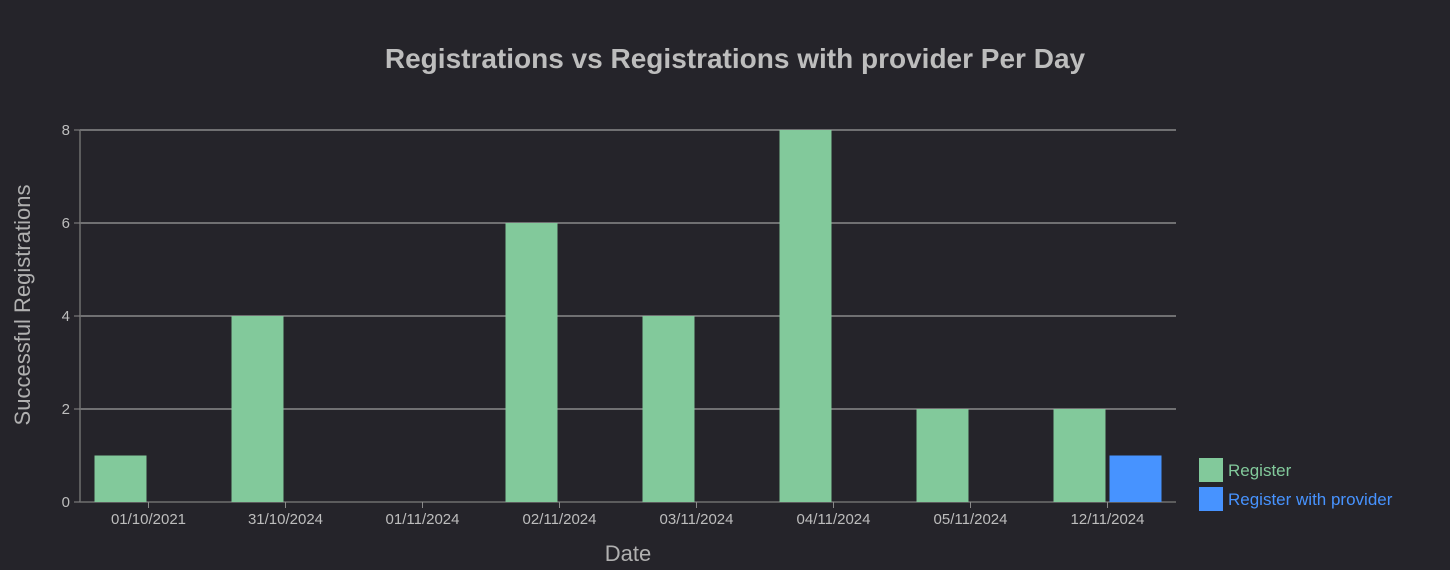 The height and width of the screenshot is (570, 1450). Describe the element at coordinates (628, 553) in the screenshot. I see `x-axis-title: Date` at that location.